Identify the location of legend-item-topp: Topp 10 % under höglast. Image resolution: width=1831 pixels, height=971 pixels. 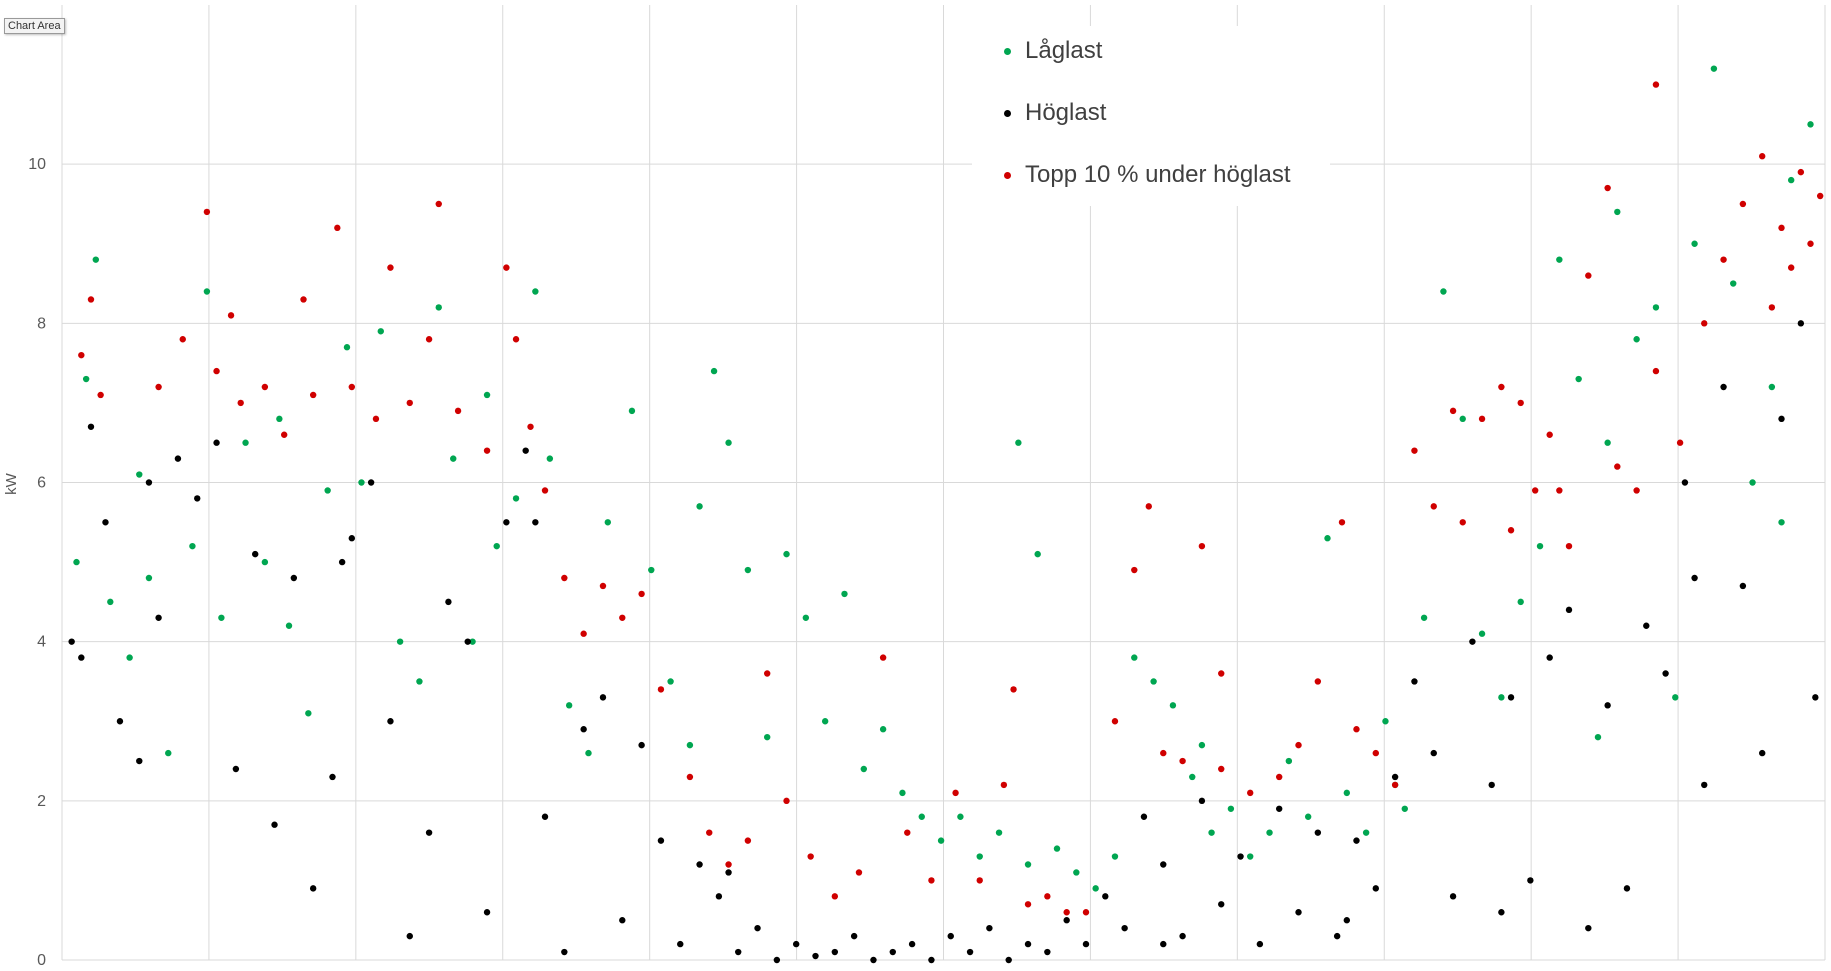
(1147, 175).